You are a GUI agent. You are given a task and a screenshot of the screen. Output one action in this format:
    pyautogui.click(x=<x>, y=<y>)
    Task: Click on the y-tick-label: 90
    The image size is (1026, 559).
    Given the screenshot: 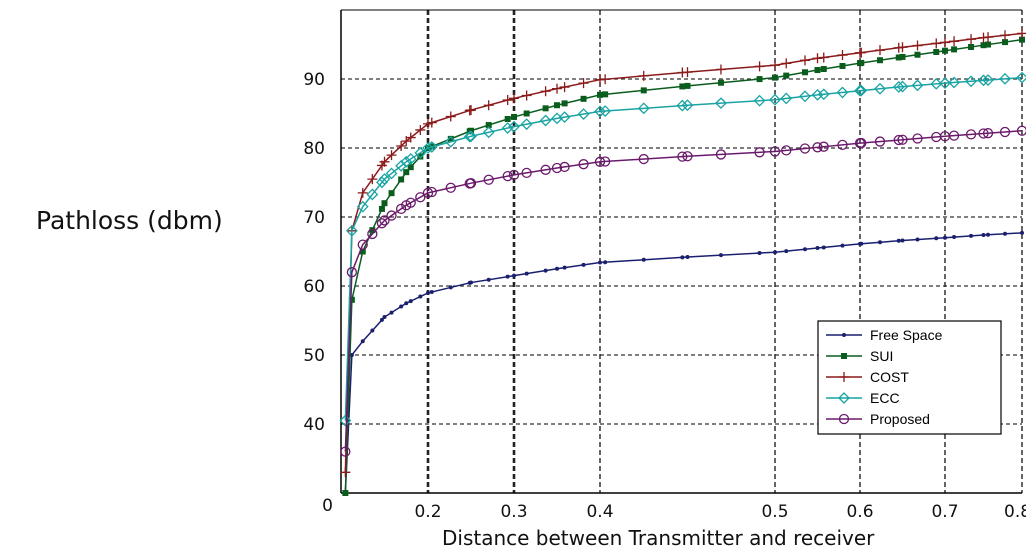 What is the action you would take?
    pyautogui.click(x=314, y=80)
    